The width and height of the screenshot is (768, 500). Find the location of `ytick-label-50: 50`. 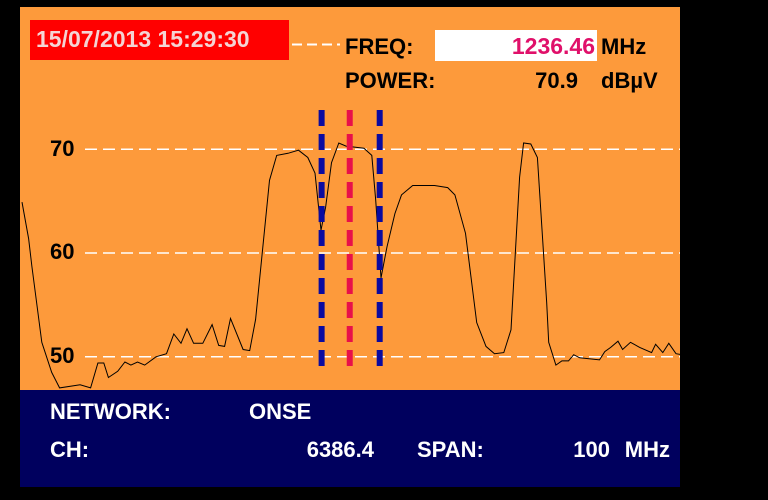

ytick-label-50: 50 is located at coordinates (62, 355).